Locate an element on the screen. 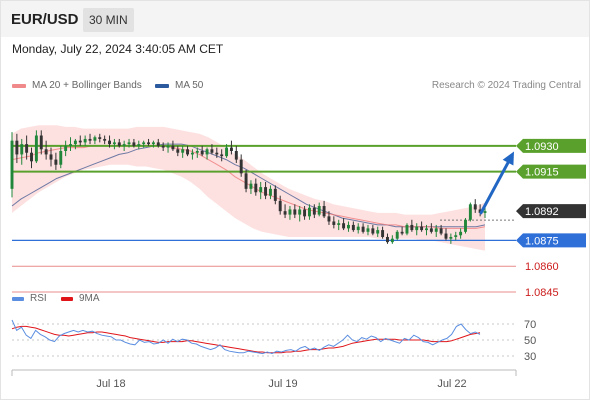 Image resolution: width=590 pixels, height=400 pixels. symbol-label: EUR/USD is located at coordinates (45, 19).